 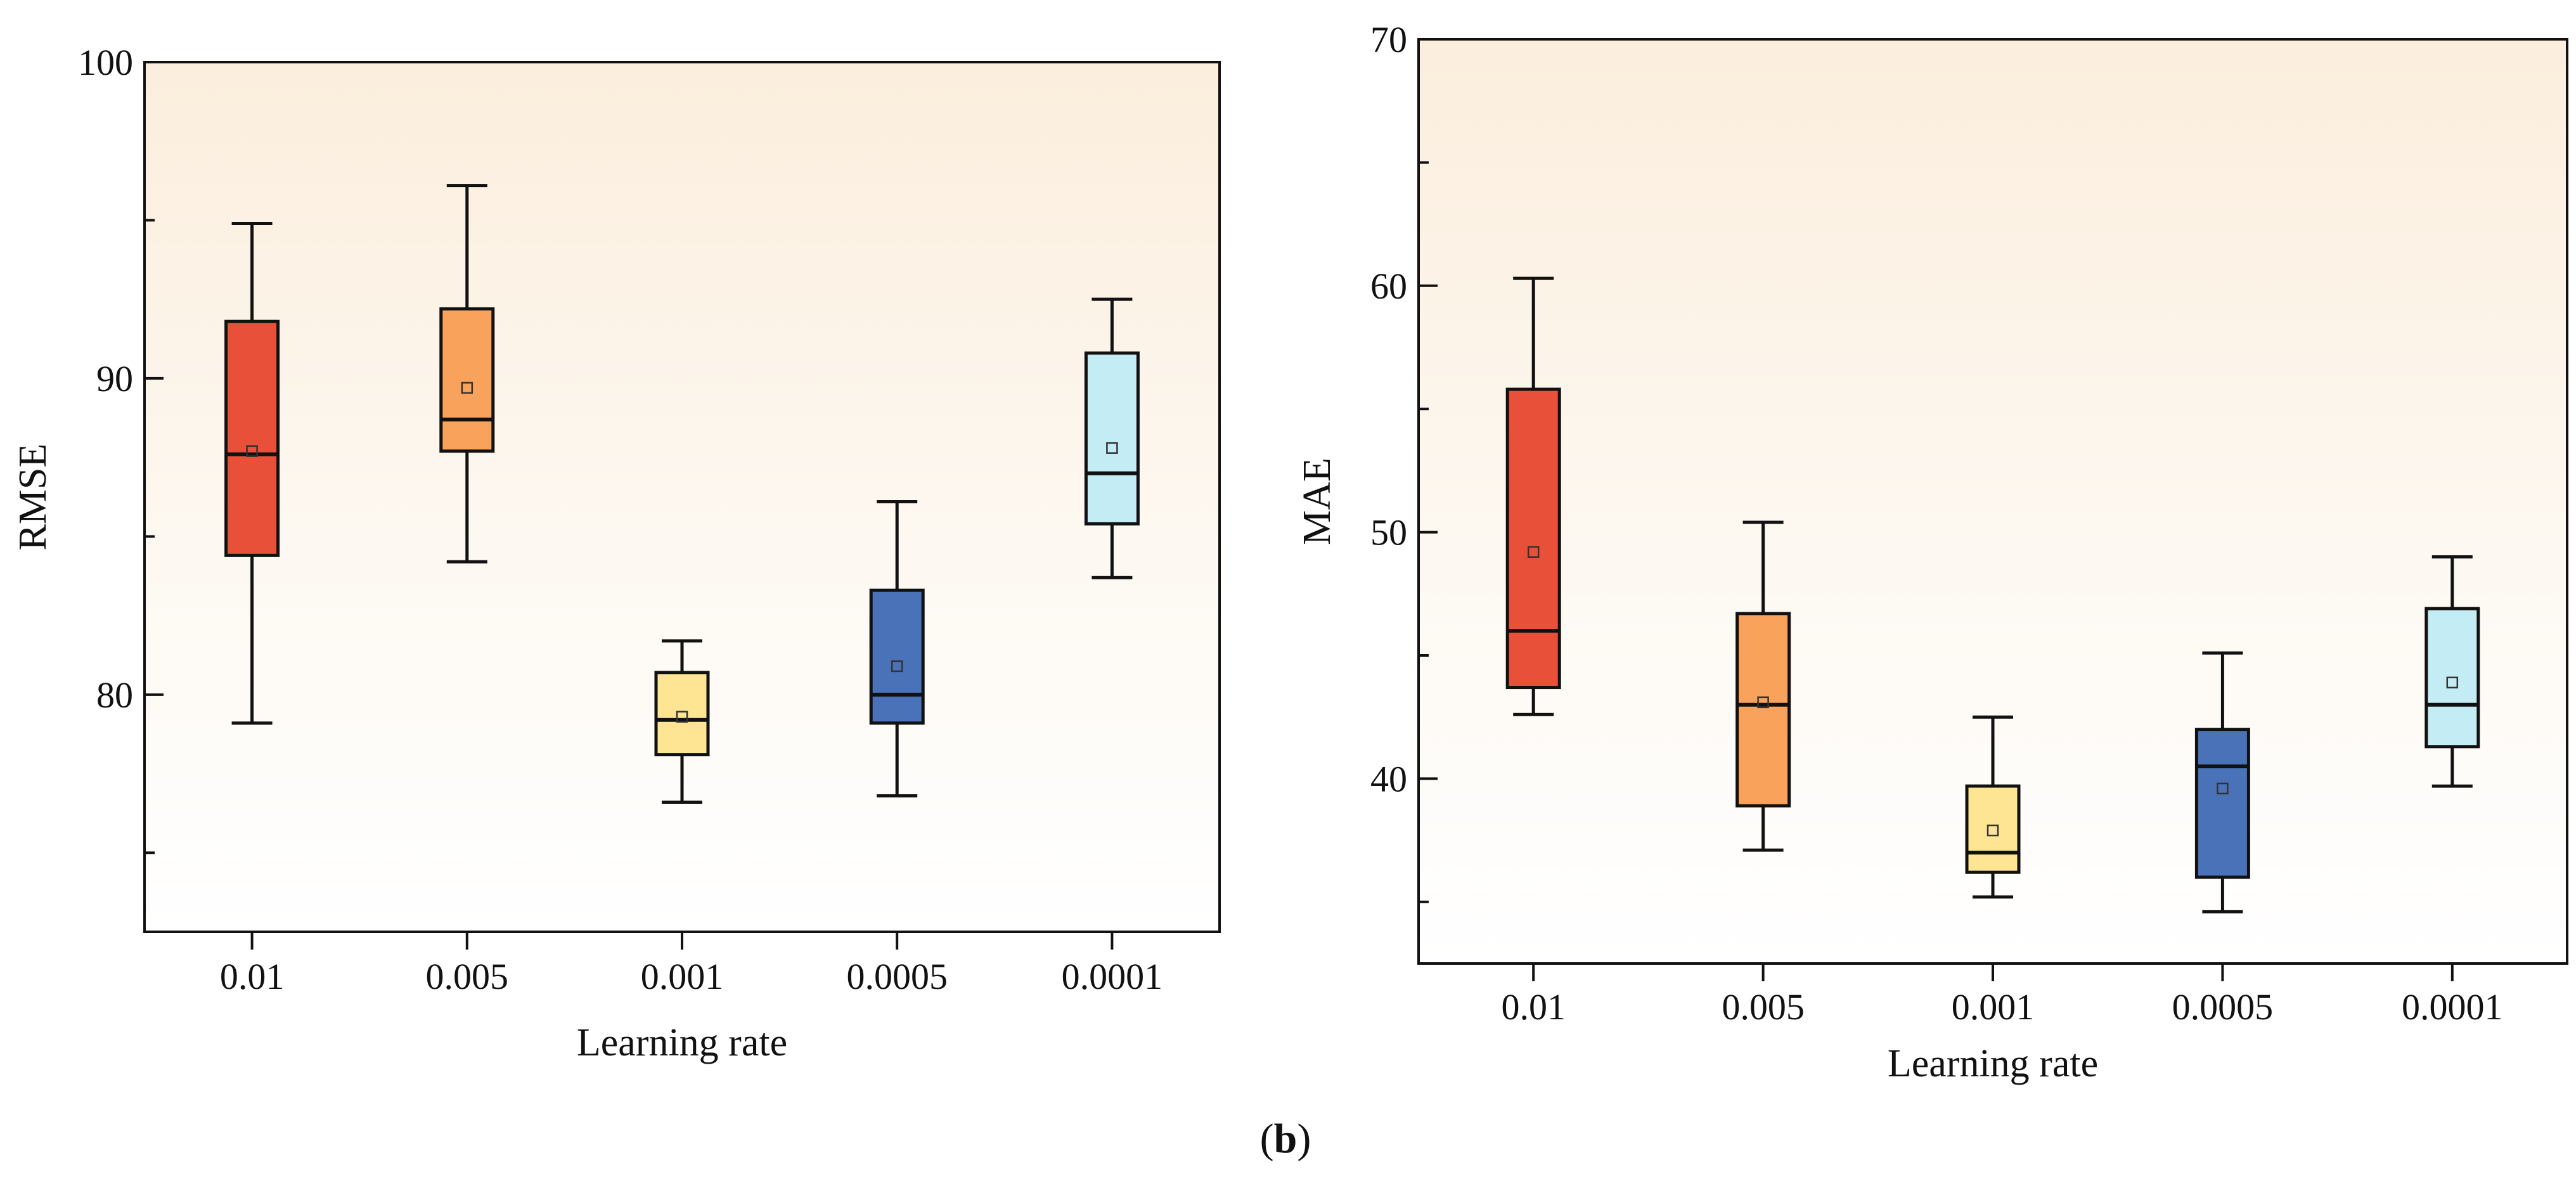 What do you see at coordinates (33, 497) in the screenshot?
I see `y-axis-title: RMSE` at bounding box center [33, 497].